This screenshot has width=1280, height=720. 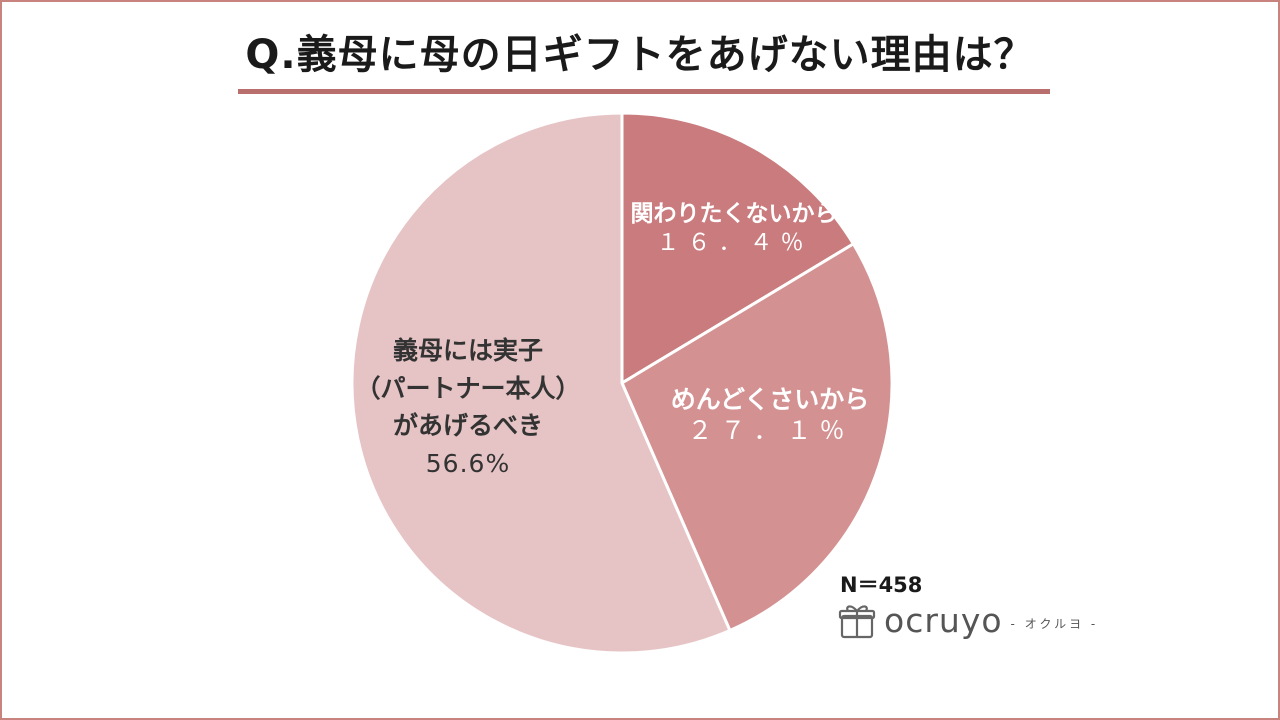 What do you see at coordinates (467, 350) in the screenshot?
I see `slice-label-3-line-1: 義母には実子` at bounding box center [467, 350].